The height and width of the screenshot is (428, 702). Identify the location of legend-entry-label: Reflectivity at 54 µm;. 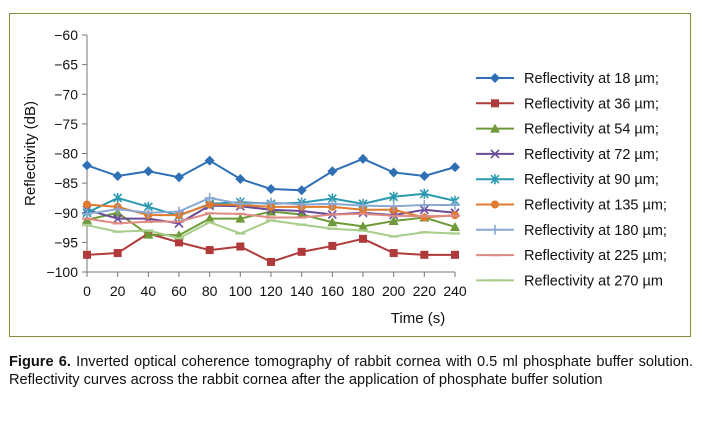
(591, 130).